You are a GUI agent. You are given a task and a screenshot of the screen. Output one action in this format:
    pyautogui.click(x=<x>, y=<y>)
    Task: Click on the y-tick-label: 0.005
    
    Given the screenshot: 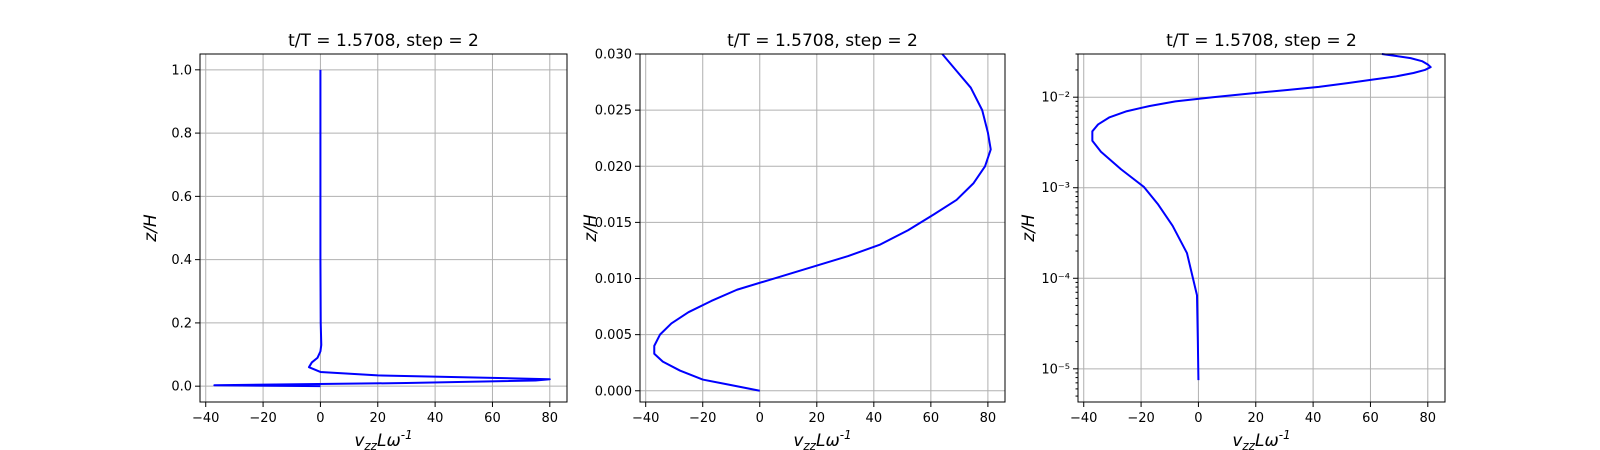 What is the action you would take?
    pyautogui.click(x=613, y=335)
    